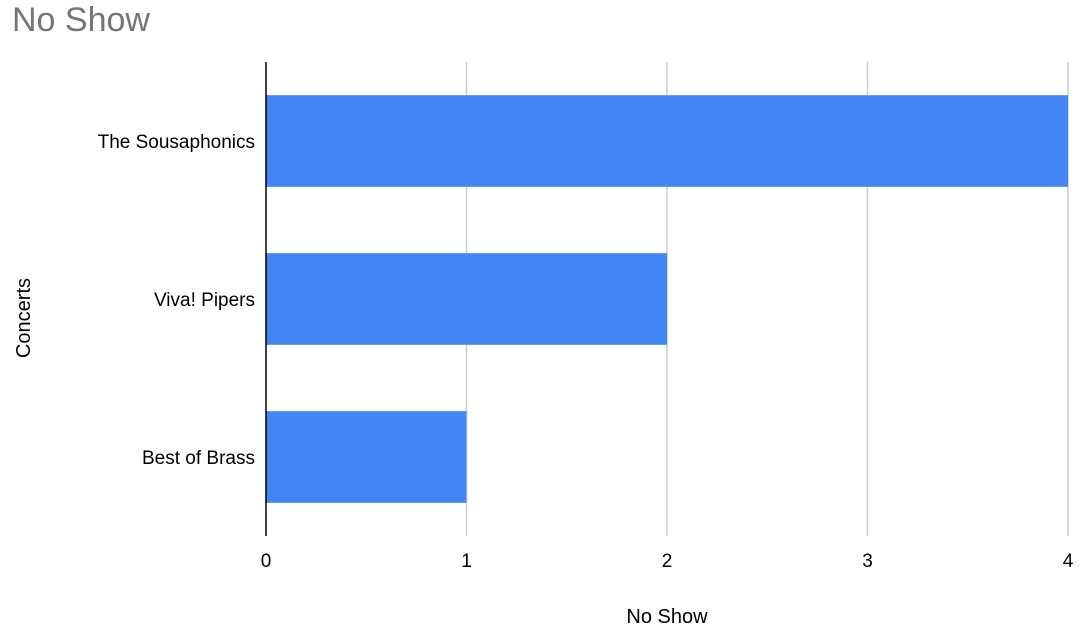  I want to click on x-tick-label: 2, so click(667, 561).